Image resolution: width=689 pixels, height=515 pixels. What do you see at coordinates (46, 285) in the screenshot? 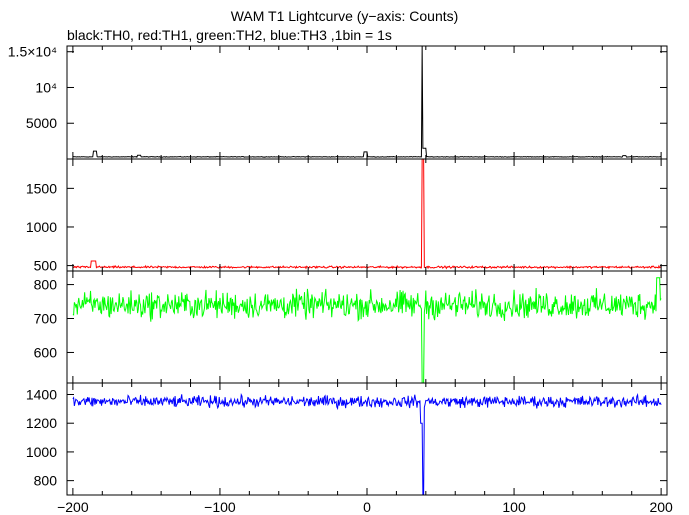
I see `y-tick-label-th2: 800` at bounding box center [46, 285].